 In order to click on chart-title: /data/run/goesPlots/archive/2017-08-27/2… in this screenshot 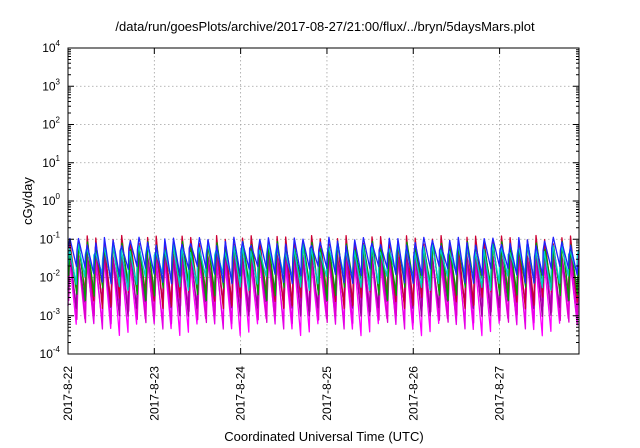, I will do `click(325, 26)`.